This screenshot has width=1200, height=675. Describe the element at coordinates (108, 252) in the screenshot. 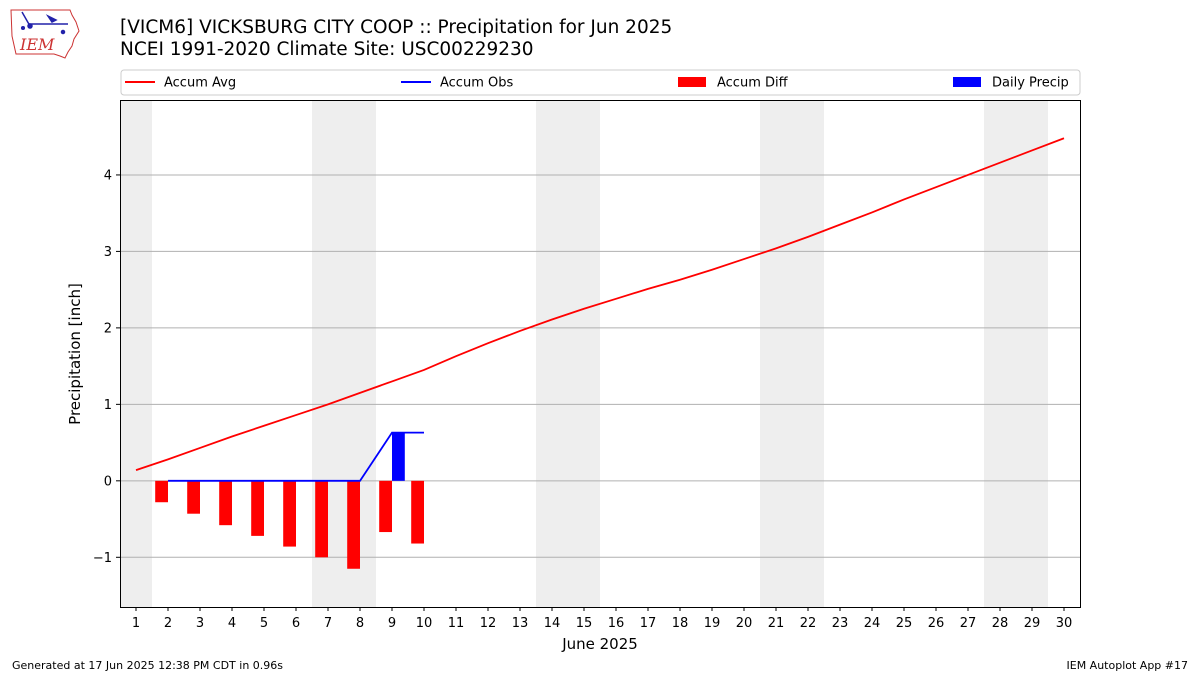

I see `y-tick-label: 3` at that location.